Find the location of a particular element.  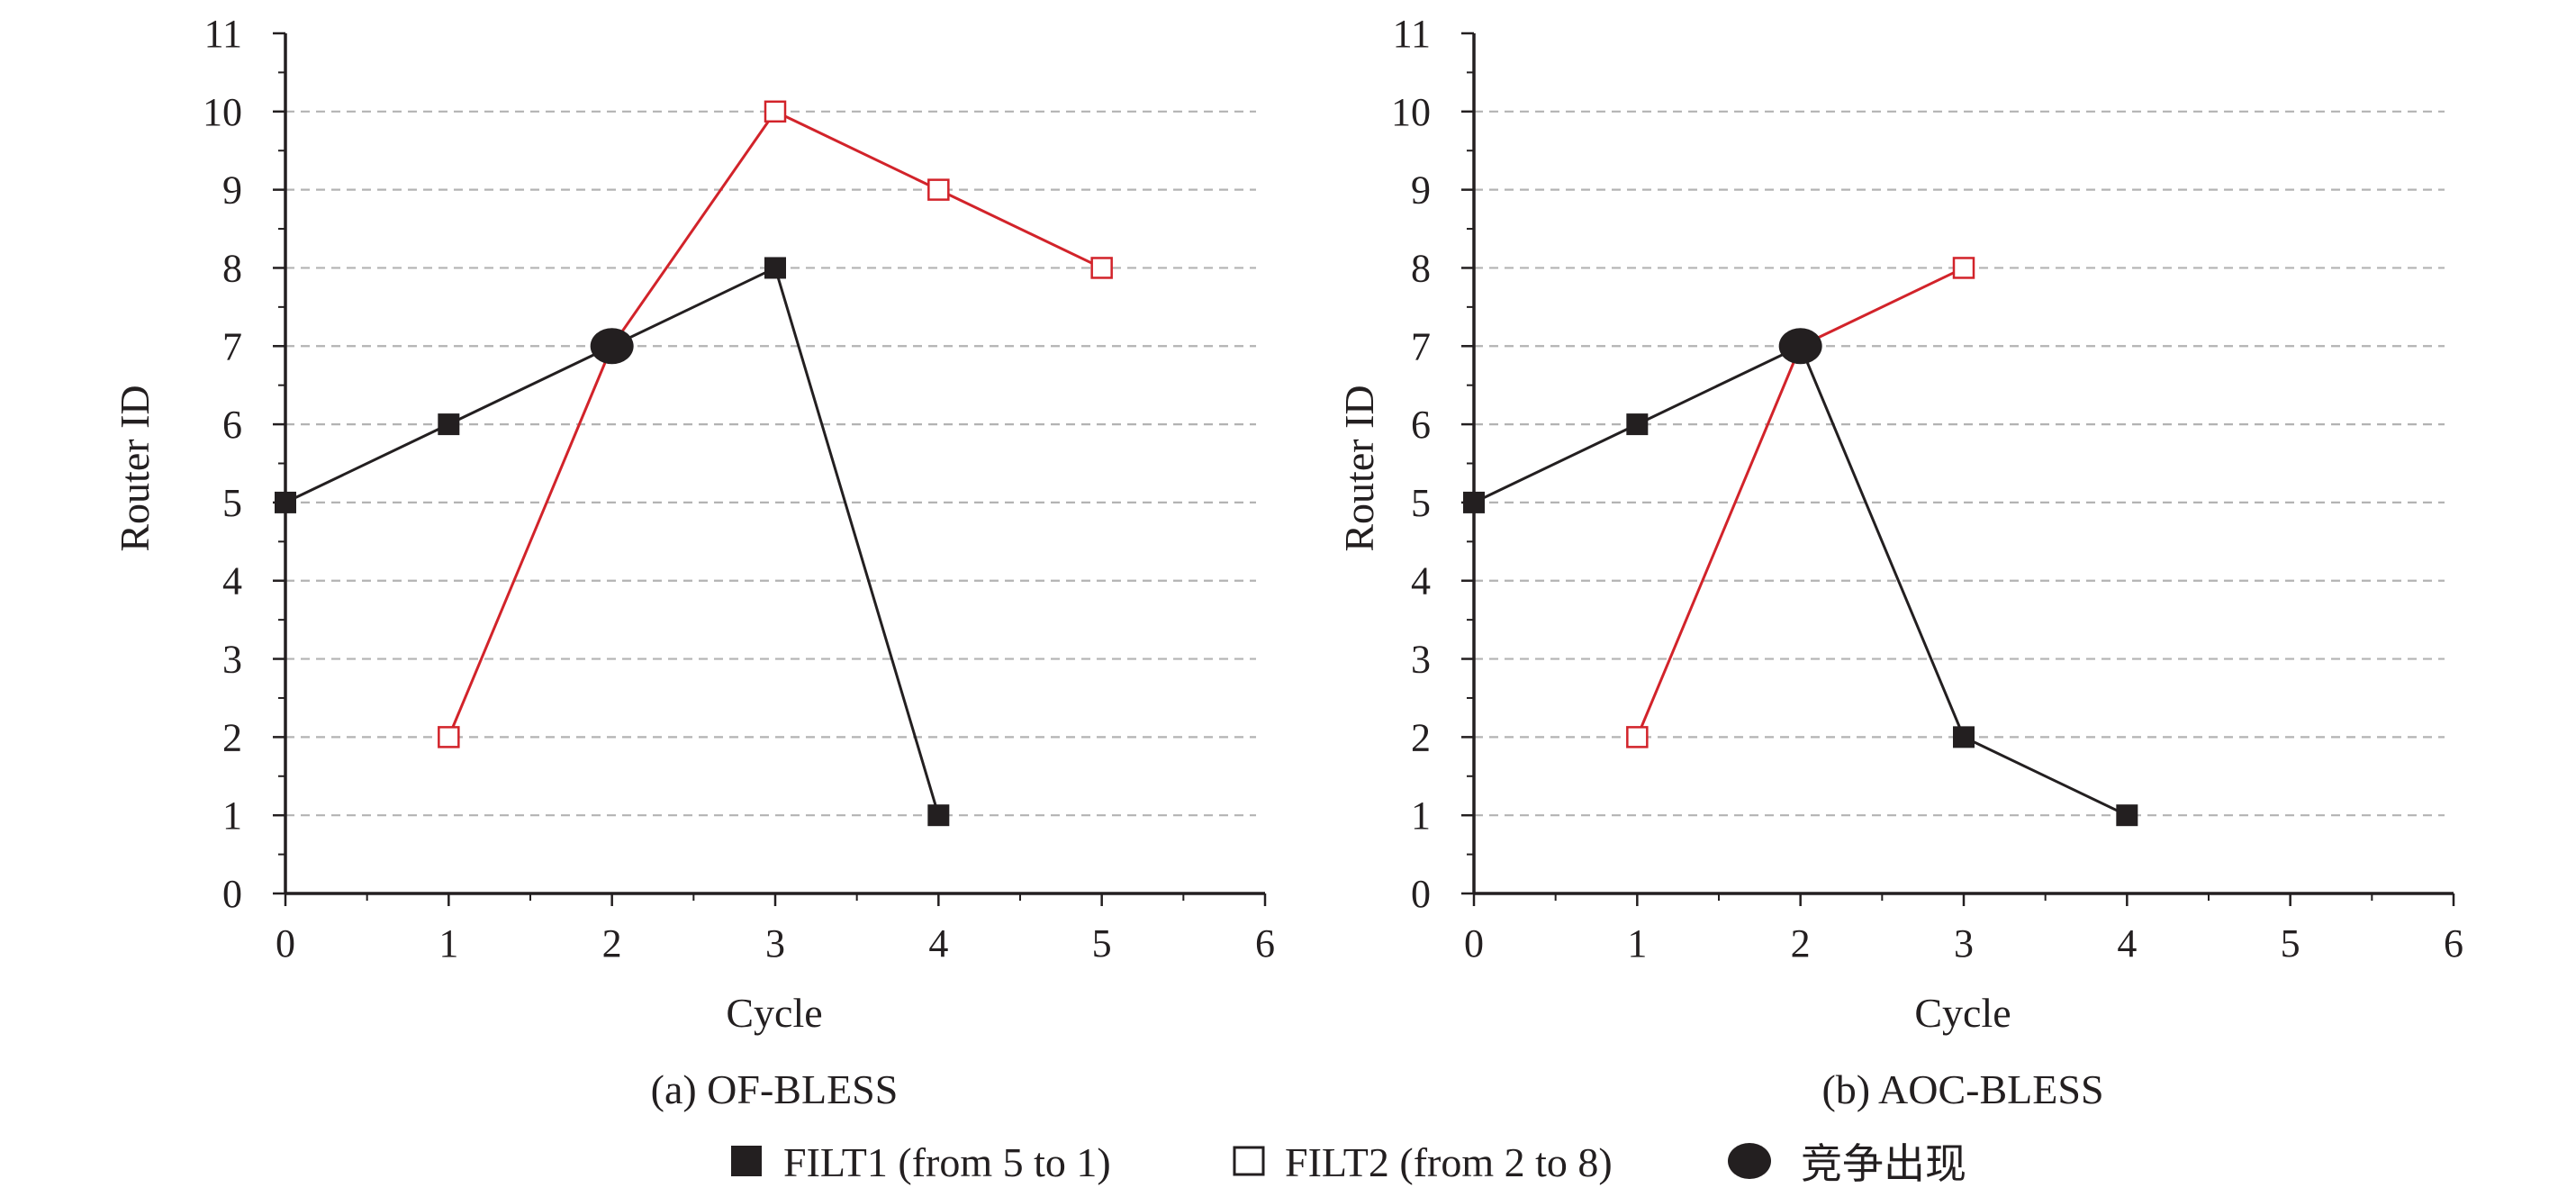

panel-caption: (b) AOC-BLESS is located at coordinates (1962, 1089).